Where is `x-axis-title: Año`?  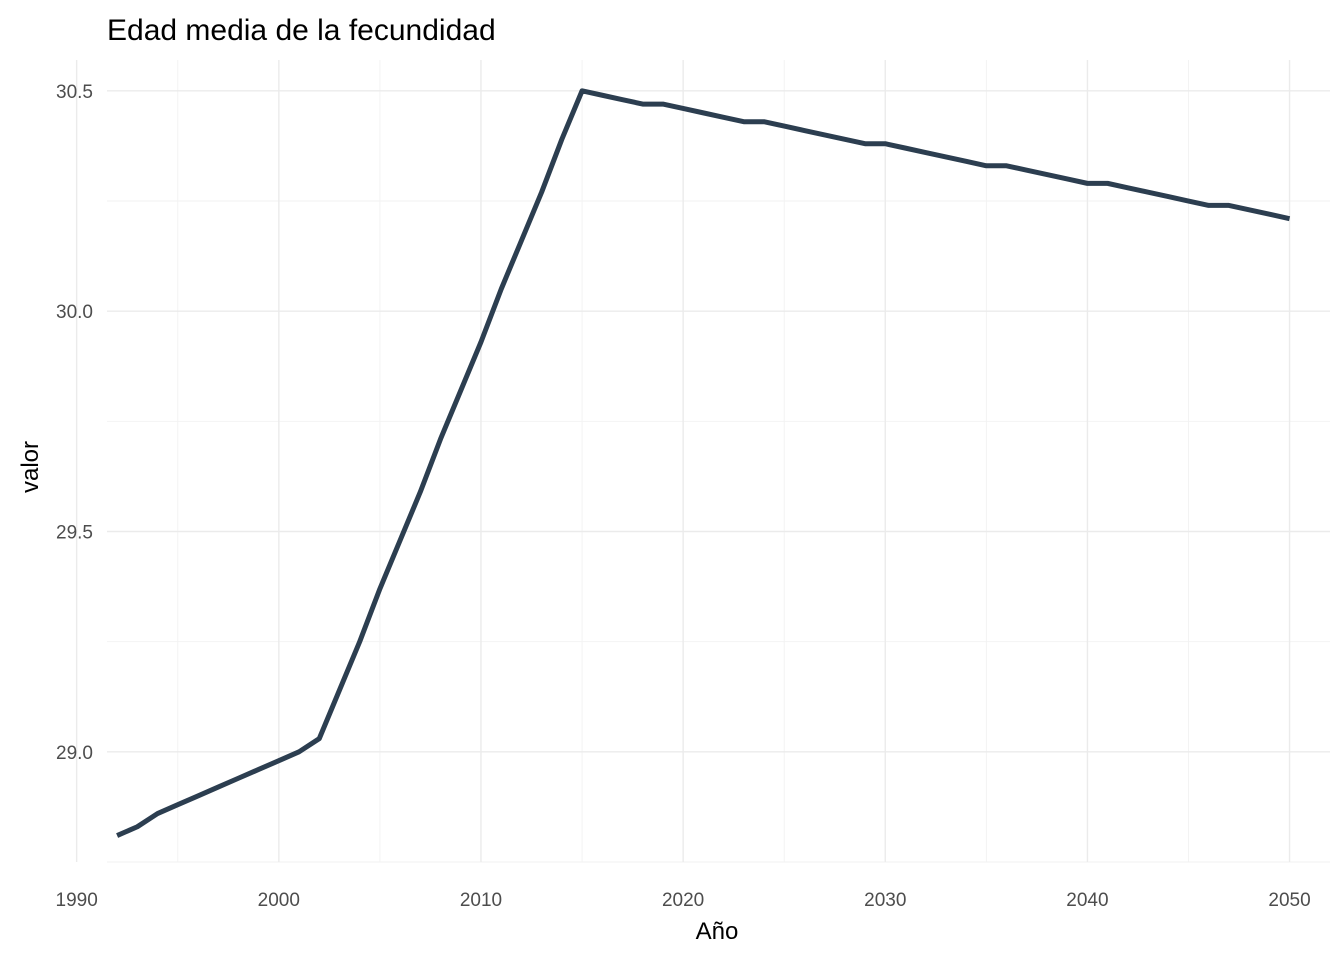 x-axis-title: Año is located at coordinates (717, 931).